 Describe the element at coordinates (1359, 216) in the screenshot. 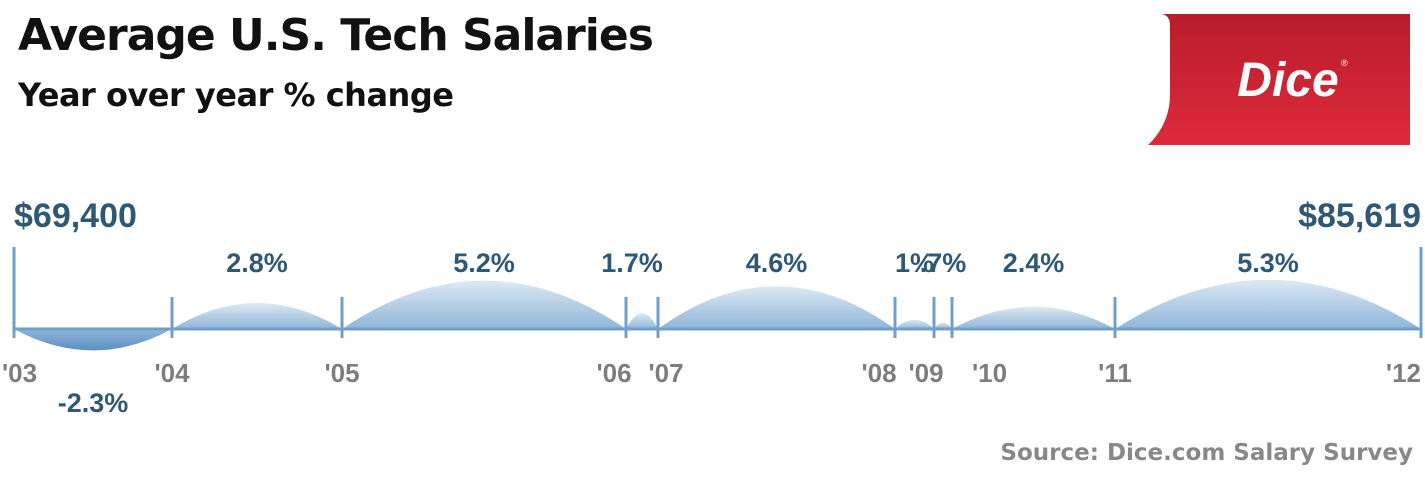

I see `end-salary-label: $85,619` at that location.